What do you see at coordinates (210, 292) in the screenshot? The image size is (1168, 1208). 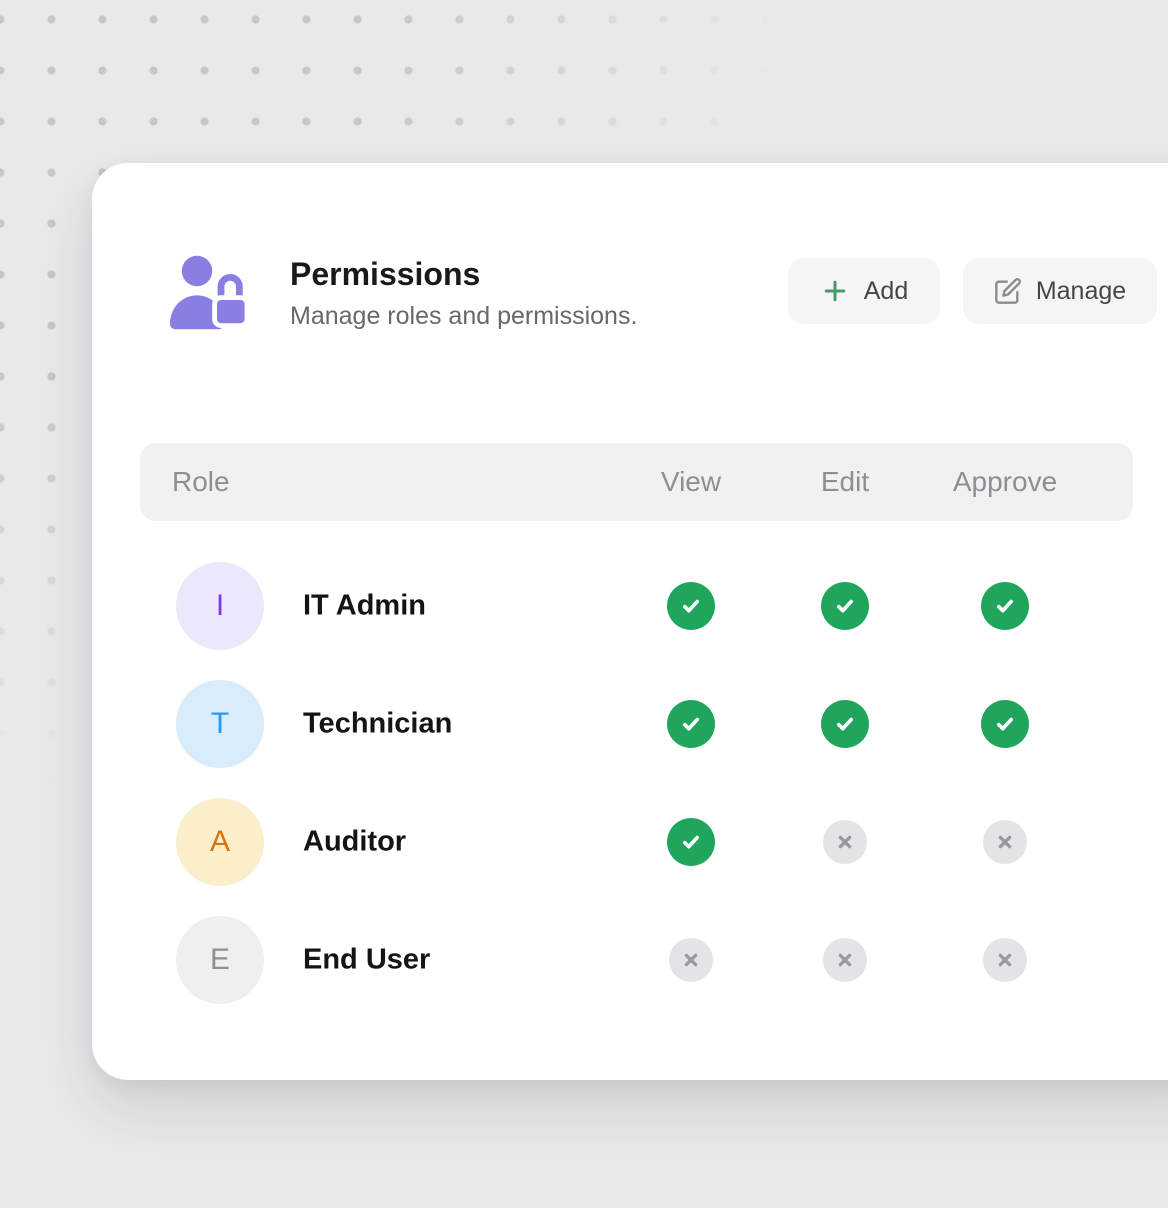 I see `user-lock-icon` at bounding box center [210, 292].